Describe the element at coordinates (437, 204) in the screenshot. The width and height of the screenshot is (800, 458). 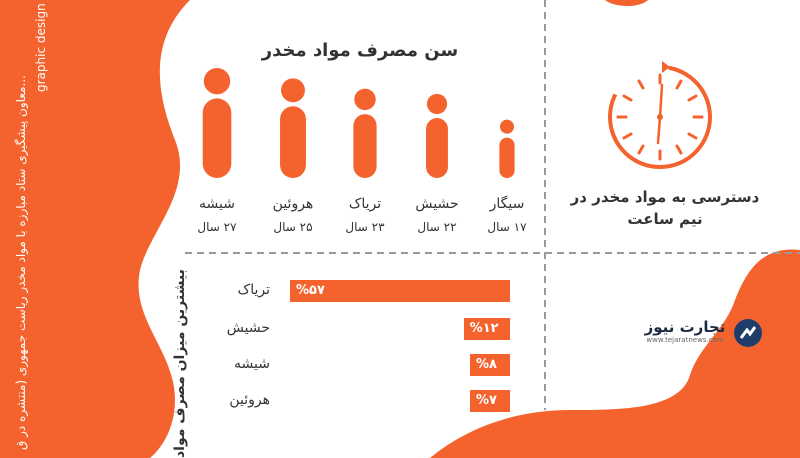
I see `person-category-label: حشیش` at that location.